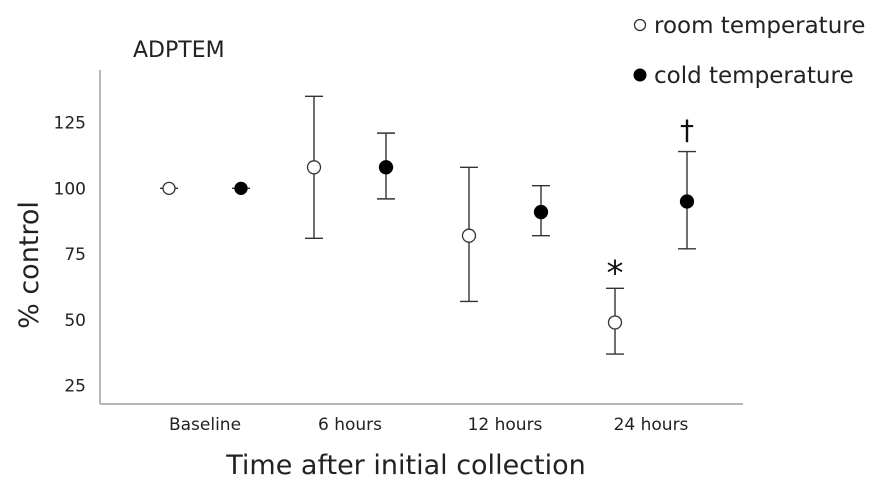 Image resolution: width=886 pixels, height=483 pixels. I want to click on x-tick-labels: Baseline 6 hours 12 hours 24 hours, so click(429, 425).